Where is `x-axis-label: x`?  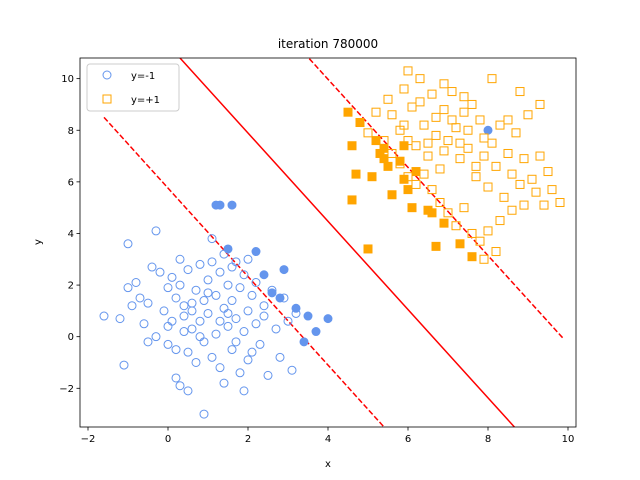
x-axis-label: x is located at coordinates (328, 464).